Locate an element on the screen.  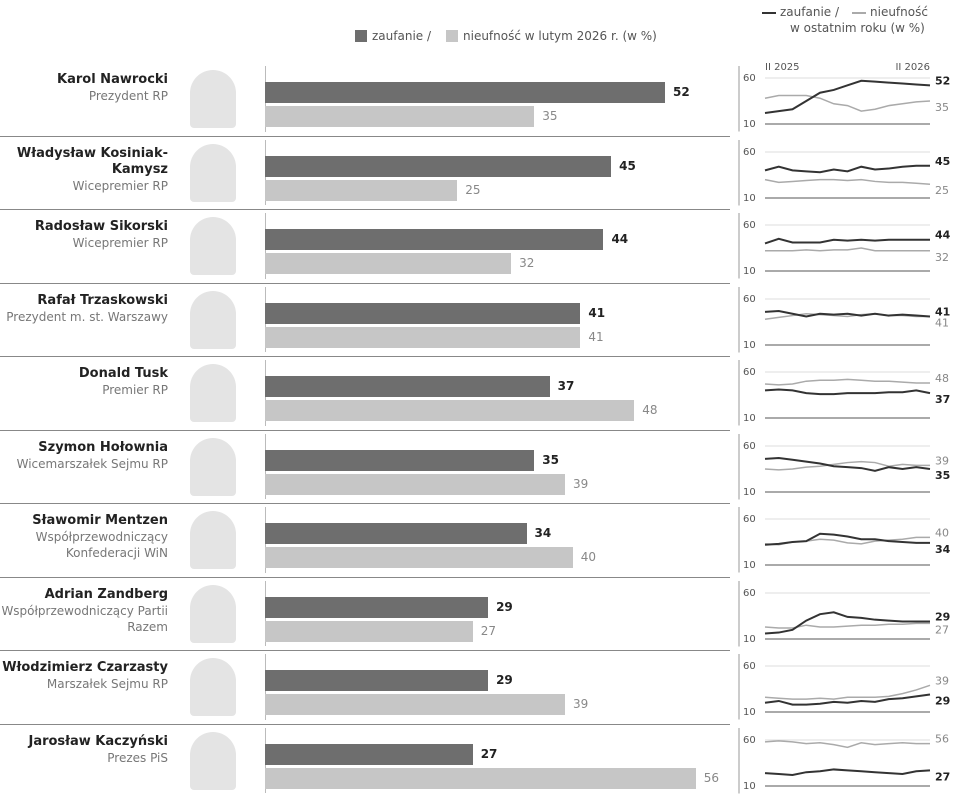
person-name: Sławomir Mentzen is located at coordinates (100, 520).